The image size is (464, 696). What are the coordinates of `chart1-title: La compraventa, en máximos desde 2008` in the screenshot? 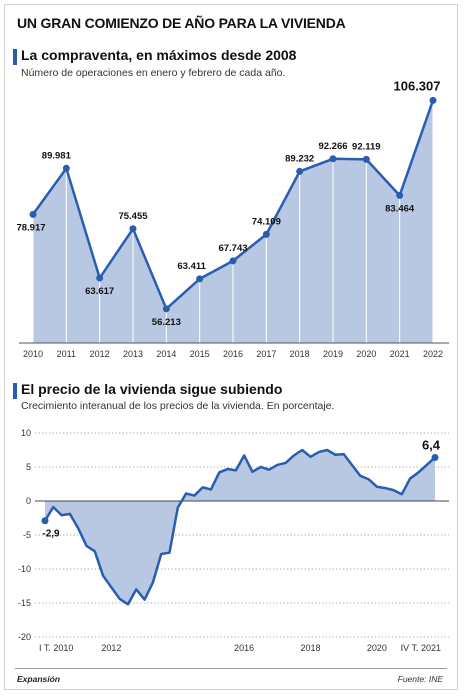 It's located at (159, 55).